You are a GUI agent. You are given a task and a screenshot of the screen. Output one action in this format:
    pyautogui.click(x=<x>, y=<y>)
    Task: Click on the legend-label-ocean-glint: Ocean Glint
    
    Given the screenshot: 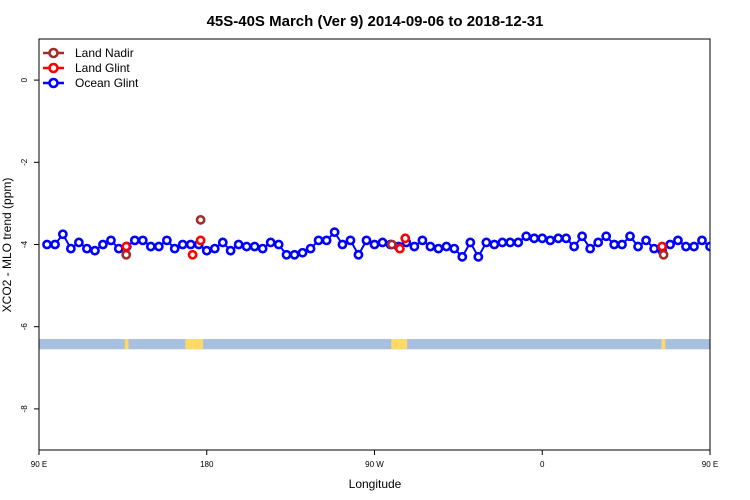 What is the action you would take?
    pyautogui.click(x=107, y=83)
    